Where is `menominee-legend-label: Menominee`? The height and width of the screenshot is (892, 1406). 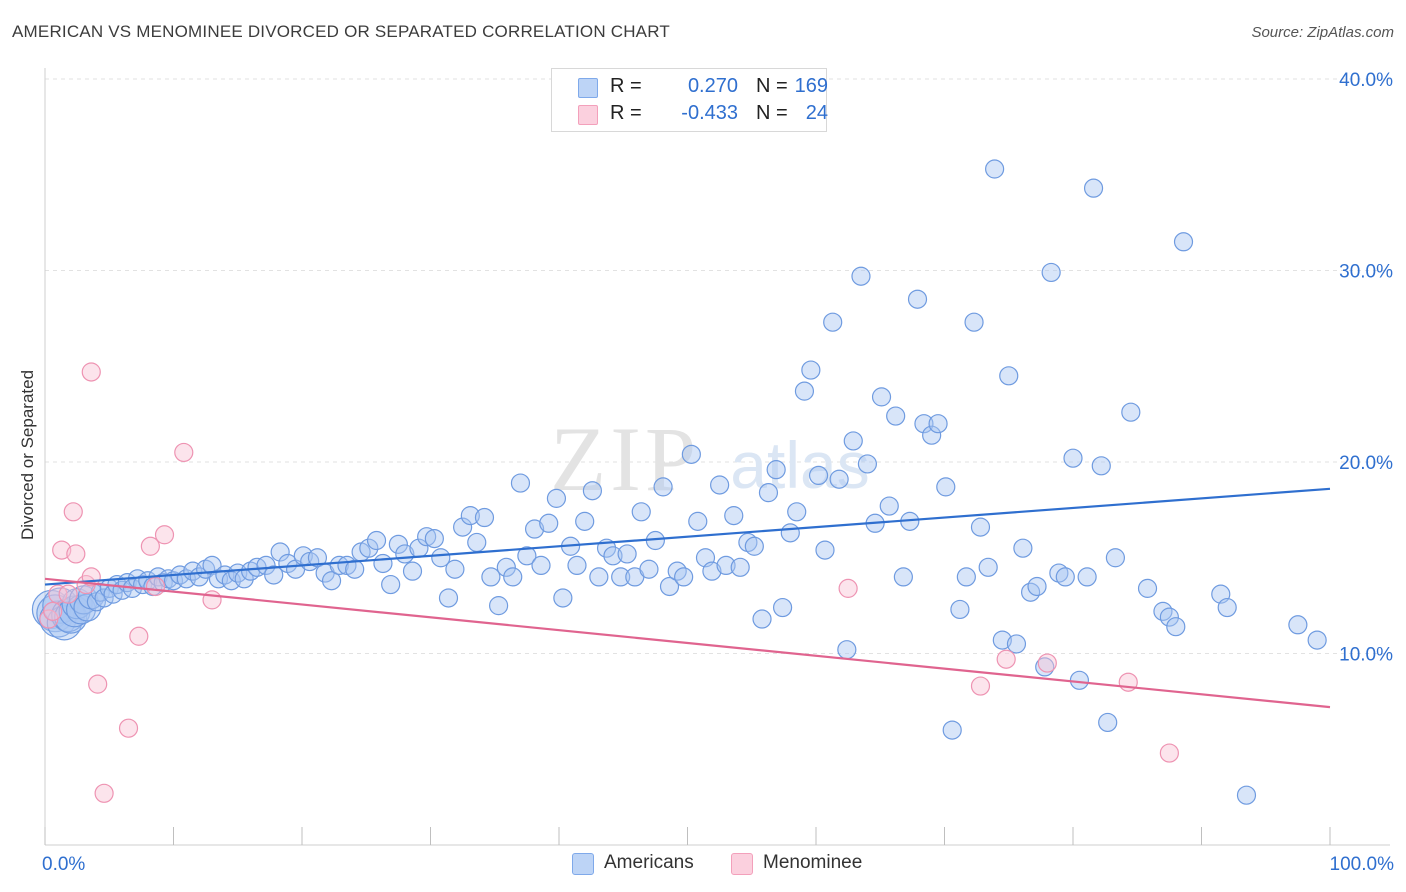 menominee-legend-label: Menominee is located at coordinates (813, 862).